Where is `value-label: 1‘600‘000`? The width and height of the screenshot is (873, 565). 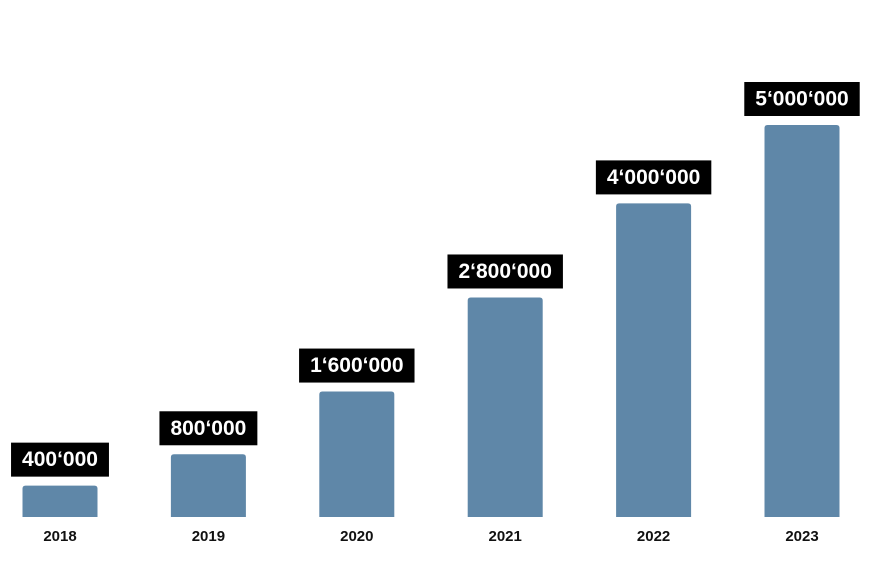 value-label: 1‘600‘000 is located at coordinates (356, 365).